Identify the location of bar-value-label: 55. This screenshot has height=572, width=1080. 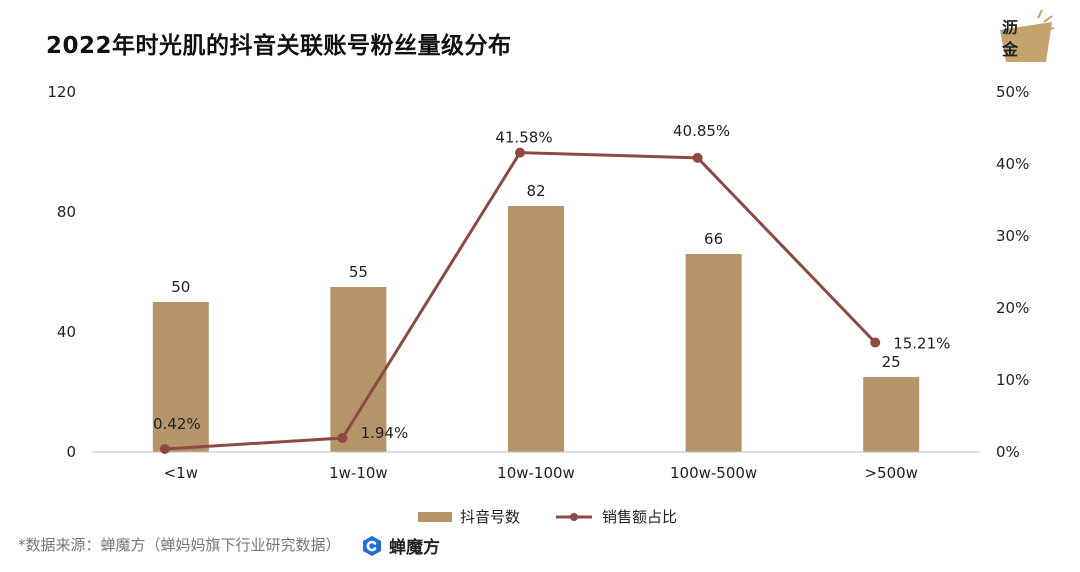
(358, 272).